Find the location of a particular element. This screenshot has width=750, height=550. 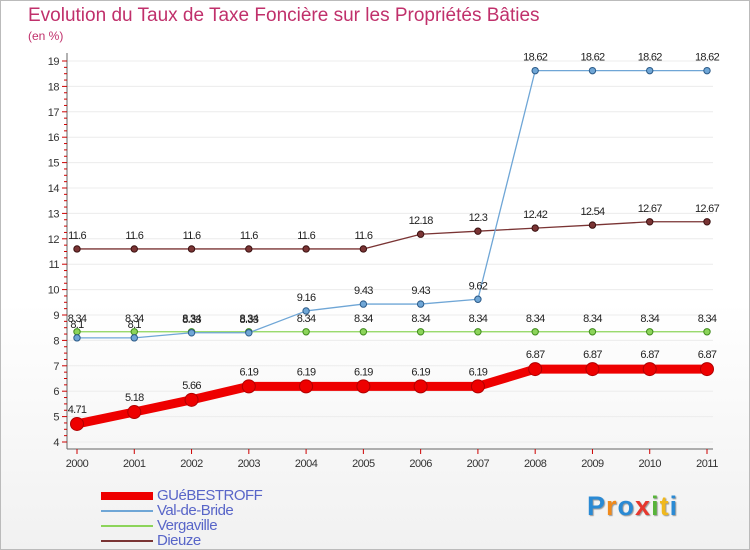

x-tick-label: 2002 is located at coordinates (191, 464).